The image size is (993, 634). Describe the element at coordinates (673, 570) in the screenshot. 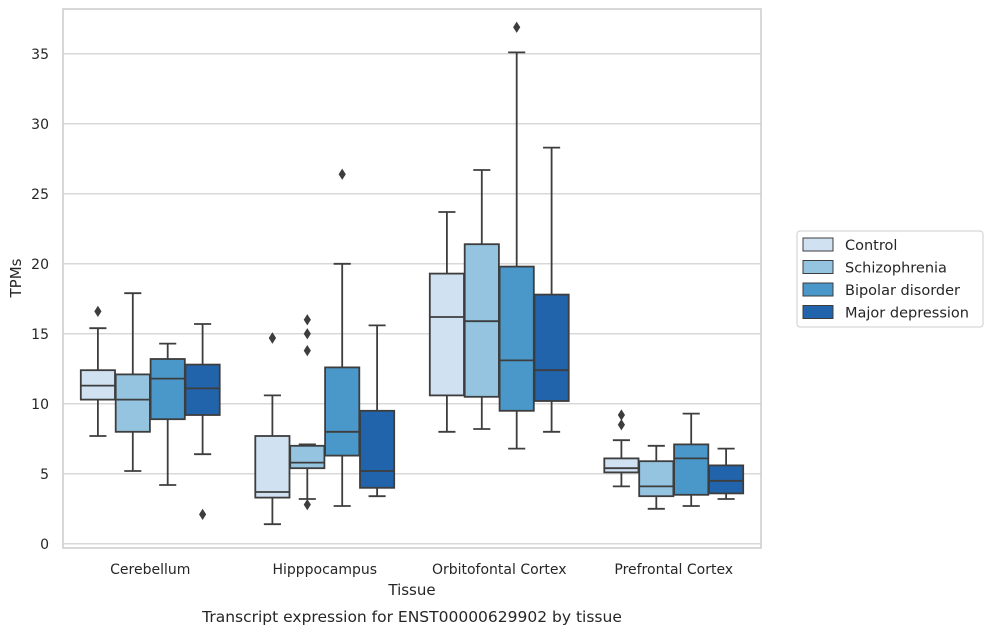

I see `x-tick-label: Prefrontal Cortex` at that location.